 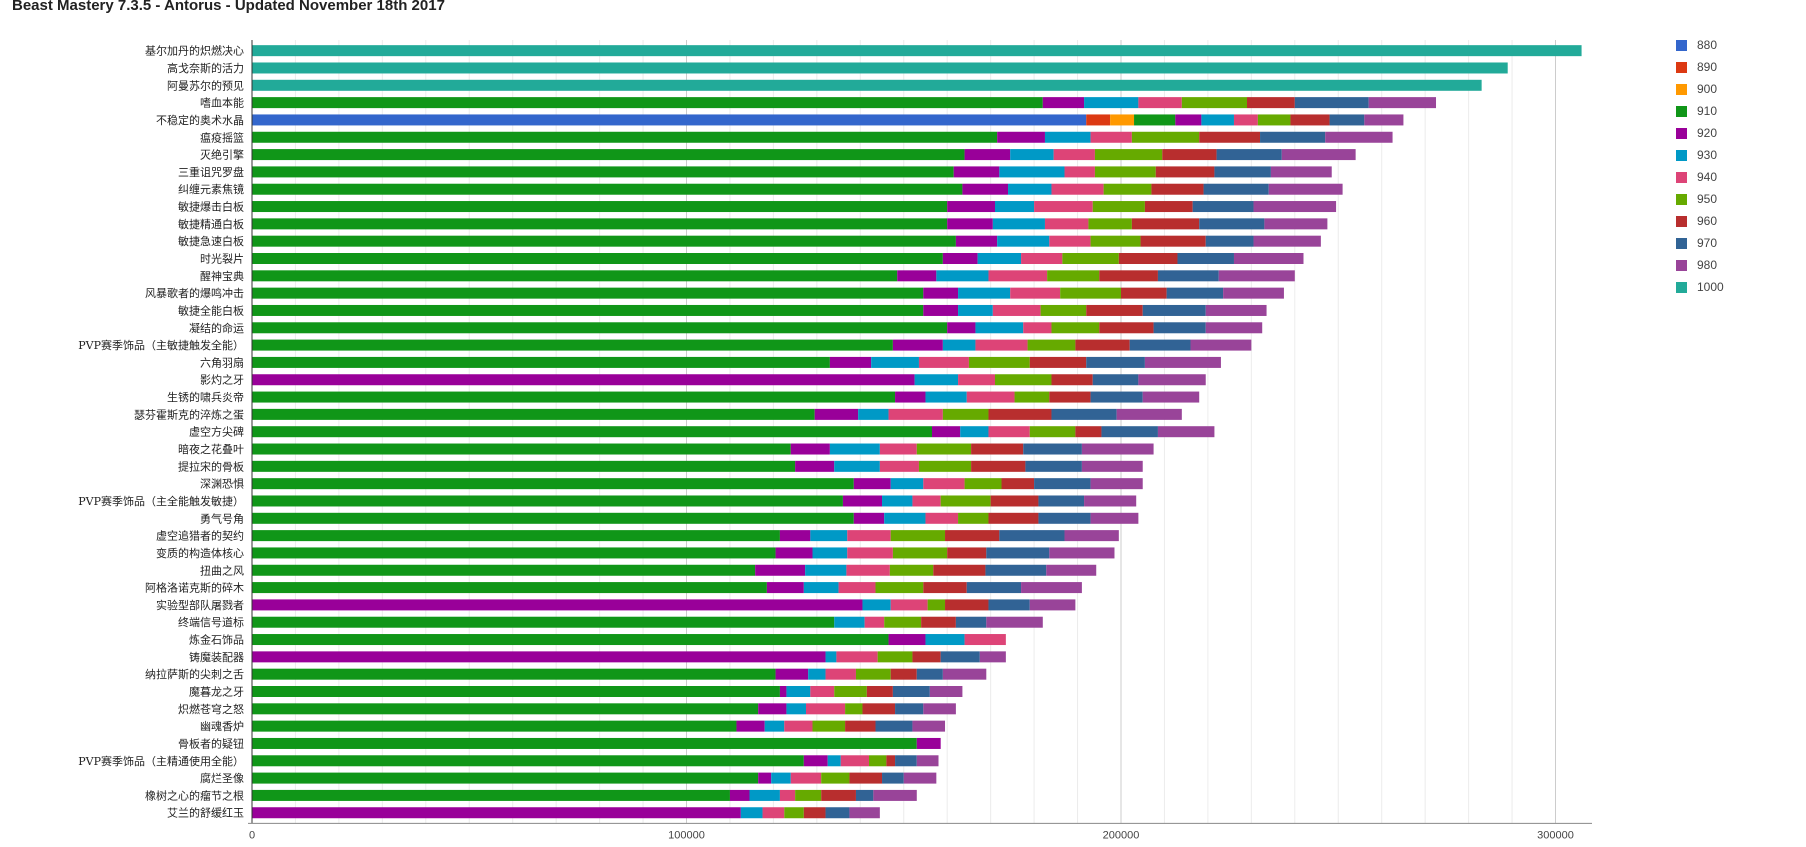 I want to click on legend-item-920: 920, so click(x=1700, y=133).